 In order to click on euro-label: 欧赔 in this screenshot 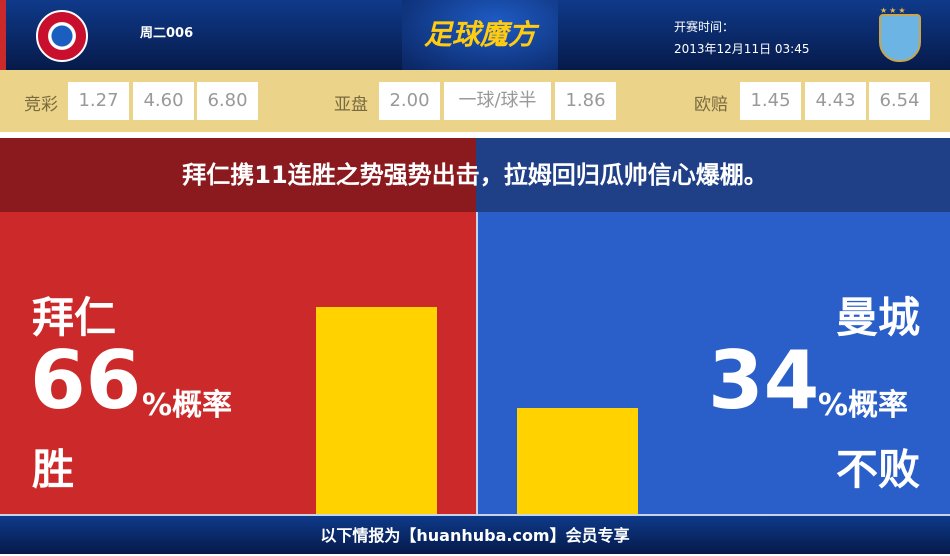, I will do `click(711, 105)`.